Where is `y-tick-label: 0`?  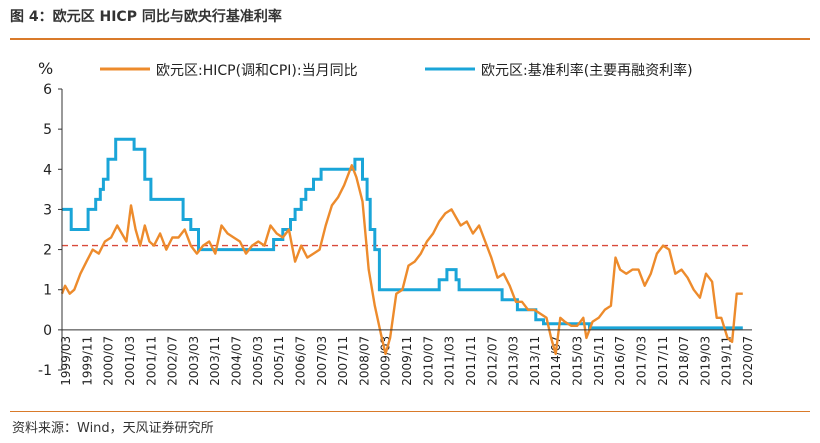
y-tick-label: 0 is located at coordinates (47, 331).